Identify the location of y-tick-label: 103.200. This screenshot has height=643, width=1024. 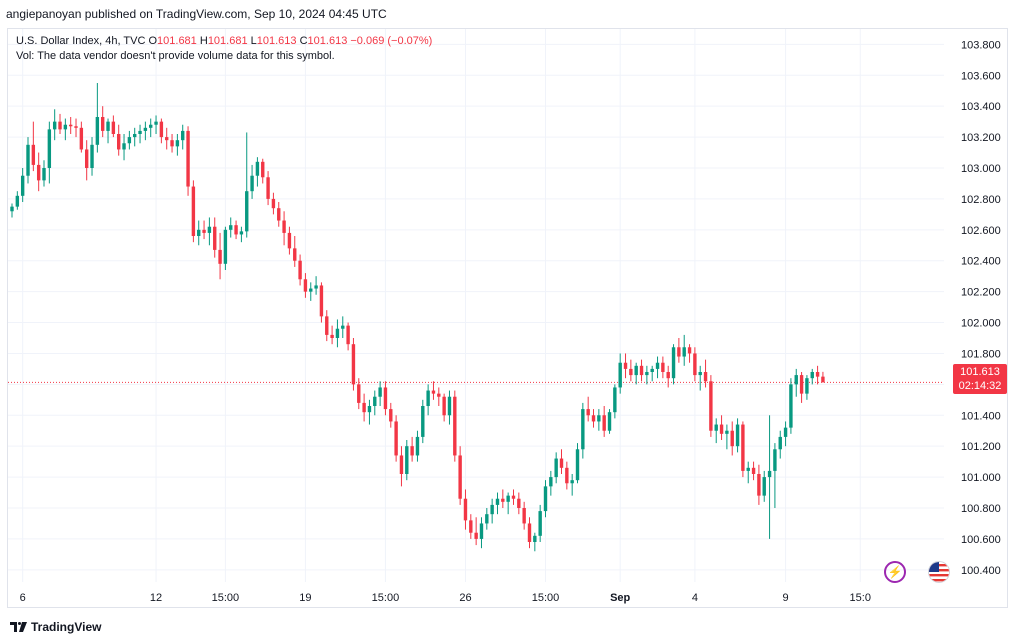
(981, 138).